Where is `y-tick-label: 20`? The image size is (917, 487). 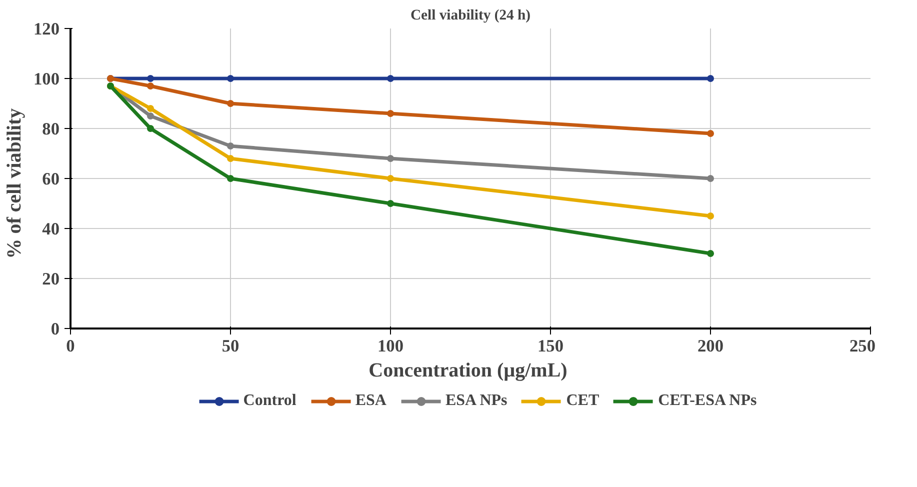
y-tick-label: 20 is located at coordinates (51, 279).